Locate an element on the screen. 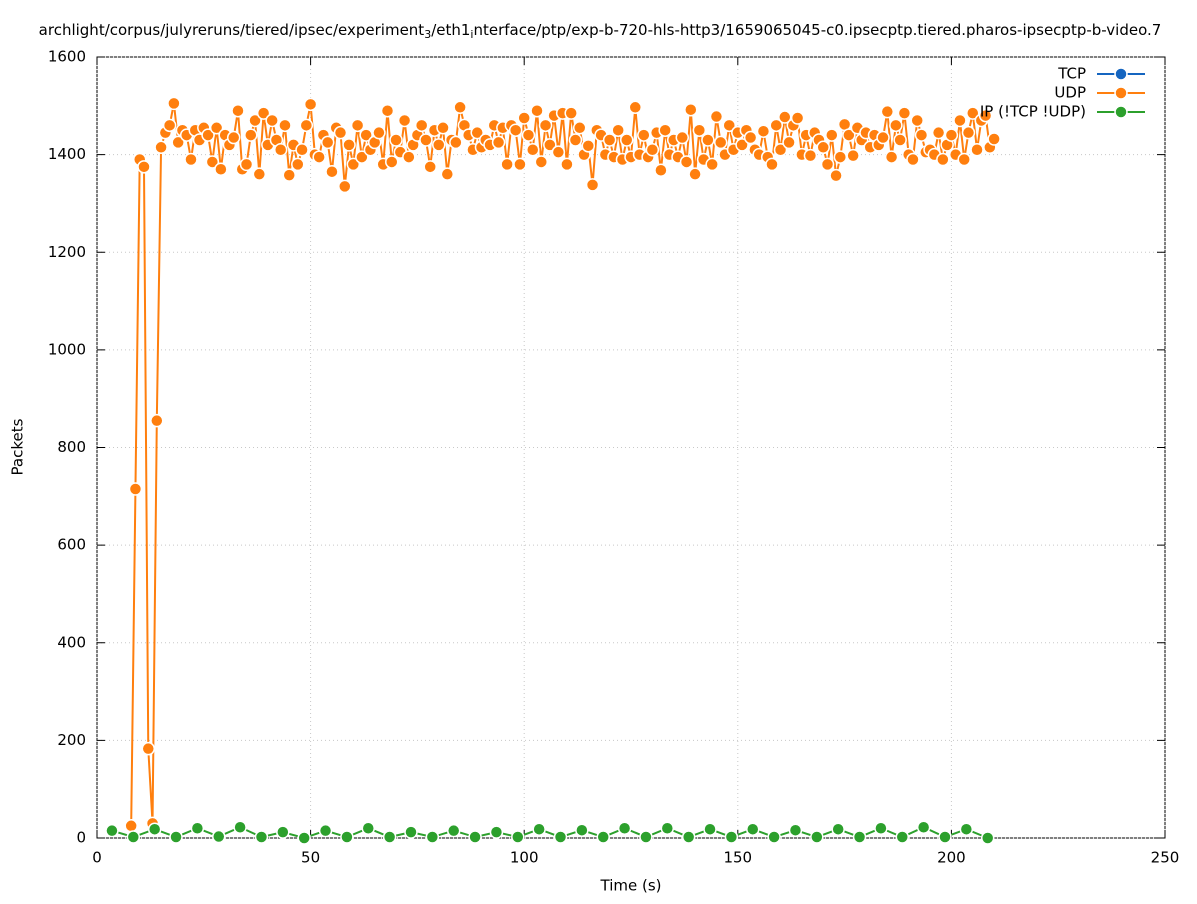  title-subscript: 3 is located at coordinates (427, 34).